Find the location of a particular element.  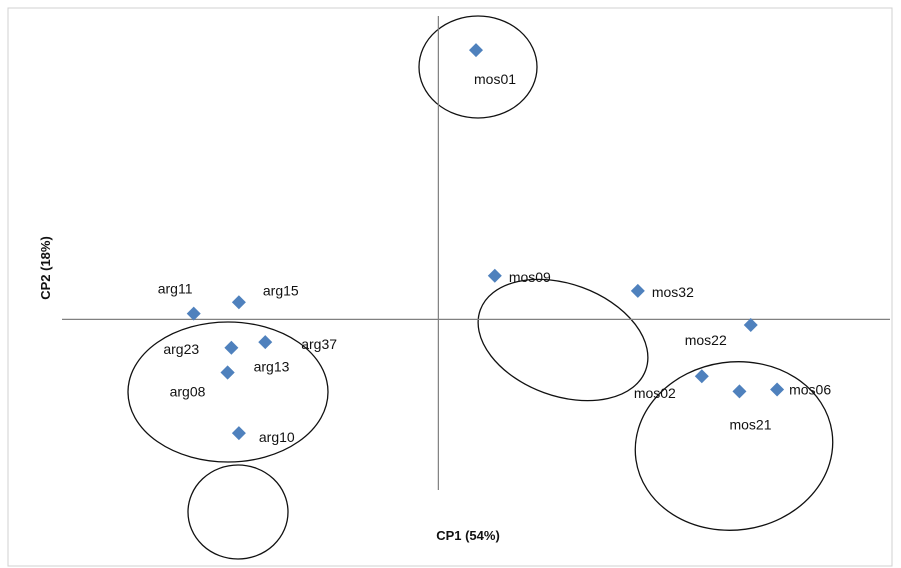

point-label-mos32: mos32 is located at coordinates (673, 292).